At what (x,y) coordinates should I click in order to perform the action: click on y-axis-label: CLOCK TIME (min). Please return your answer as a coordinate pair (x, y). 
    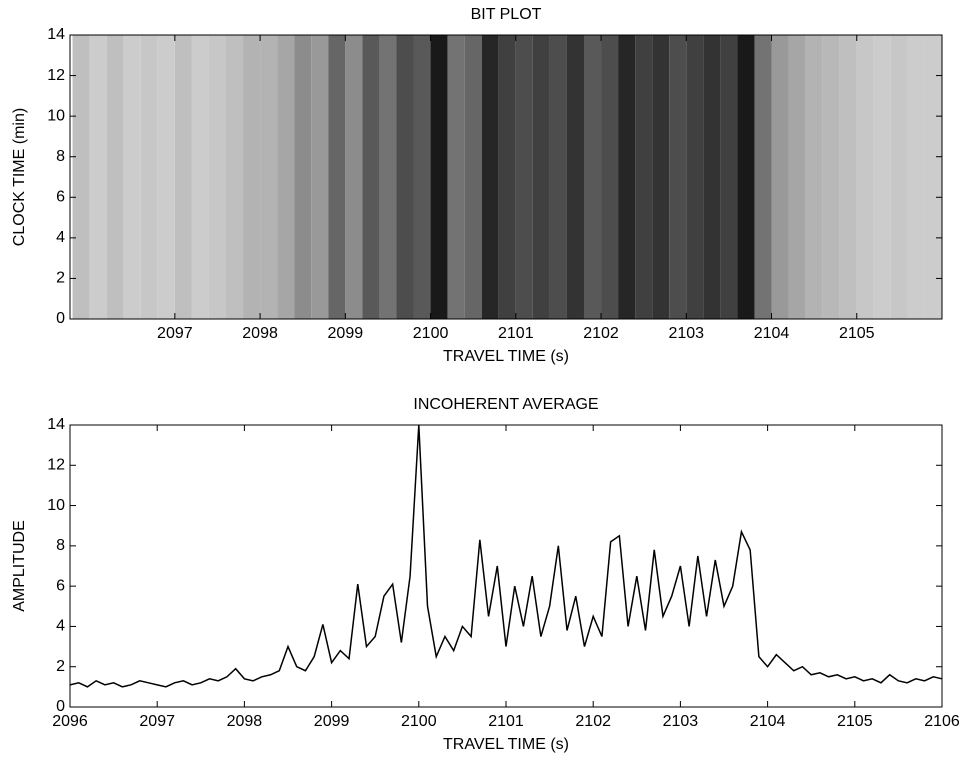
    Looking at the image, I should click on (19, 177).